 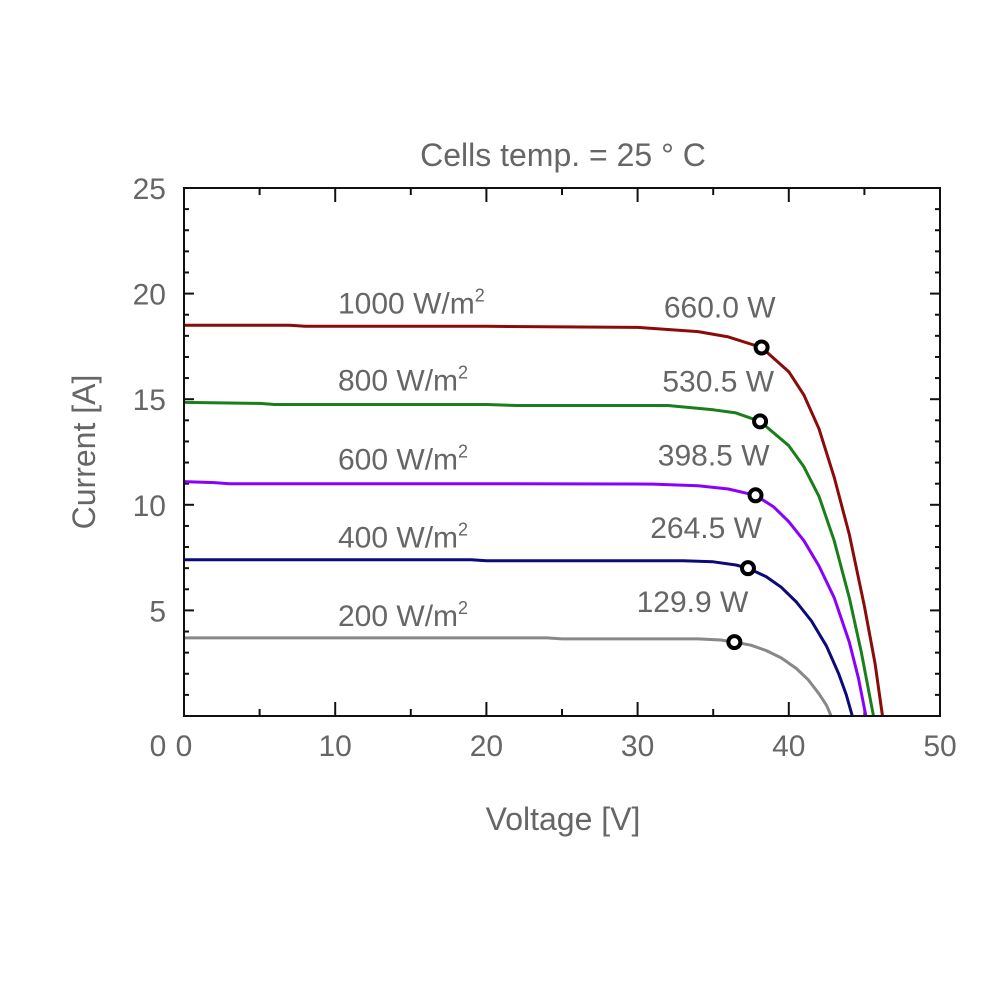 What do you see at coordinates (157, 611) in the screenshot?
I see `y-tick-label: 5` at bounding box center [157, 611].